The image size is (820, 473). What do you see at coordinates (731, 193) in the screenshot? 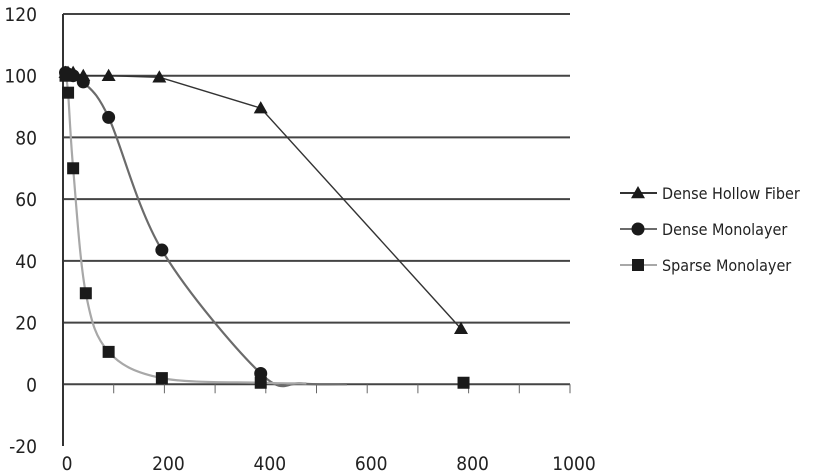
I see `legend-label-dense-hollow-fiber: Dense Hollow Fiber` at bounding box center [731, 193].